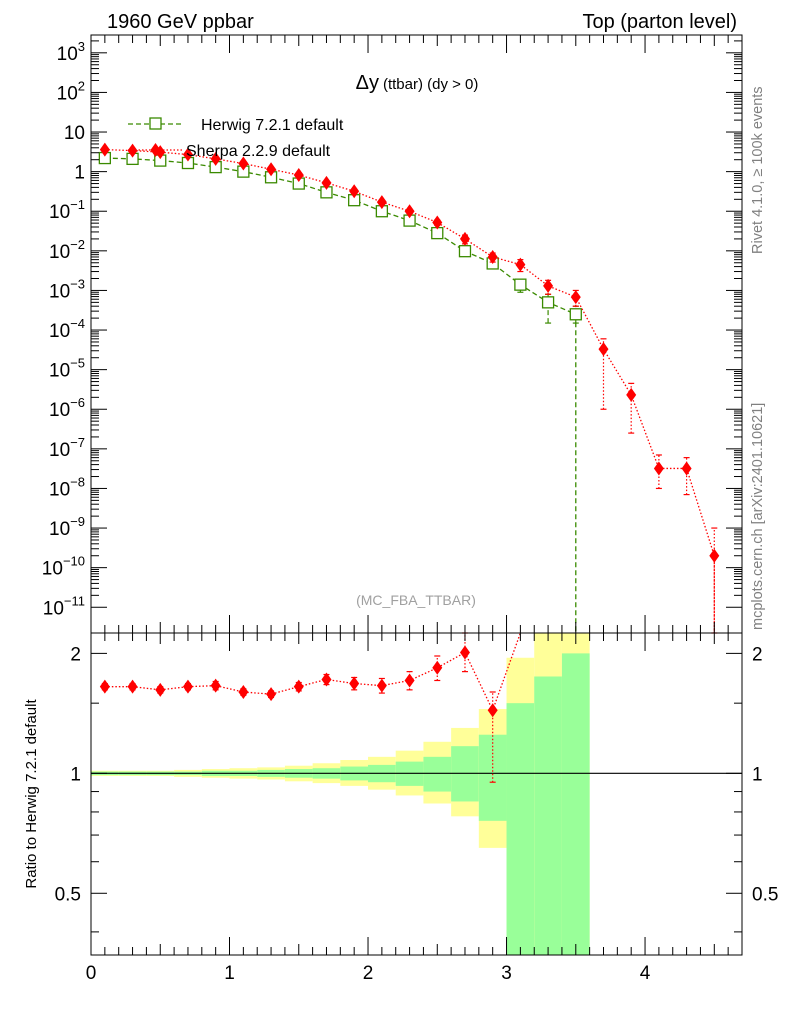 This screenshot has height=1024, width=786. I want to click on y-tick-exponent: −10, so click(74, 561).